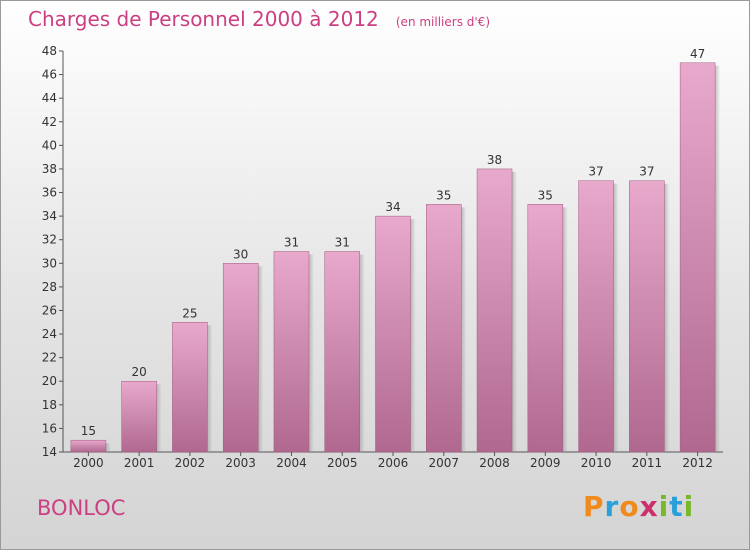 The width and height of the screenshot is (750, 550). Describe the element at coordinates (203, 19) in the screenshot. I see `chart-title: Charges de Personnel 2000 à 2012` at that location.